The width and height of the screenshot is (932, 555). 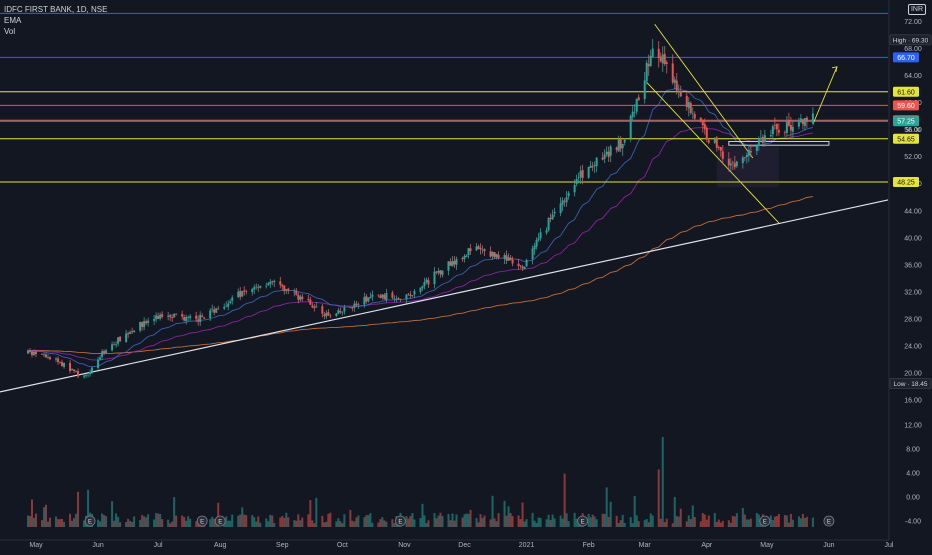 I want to click on price-level-badge: 48.25, so click(x=906, y=183).